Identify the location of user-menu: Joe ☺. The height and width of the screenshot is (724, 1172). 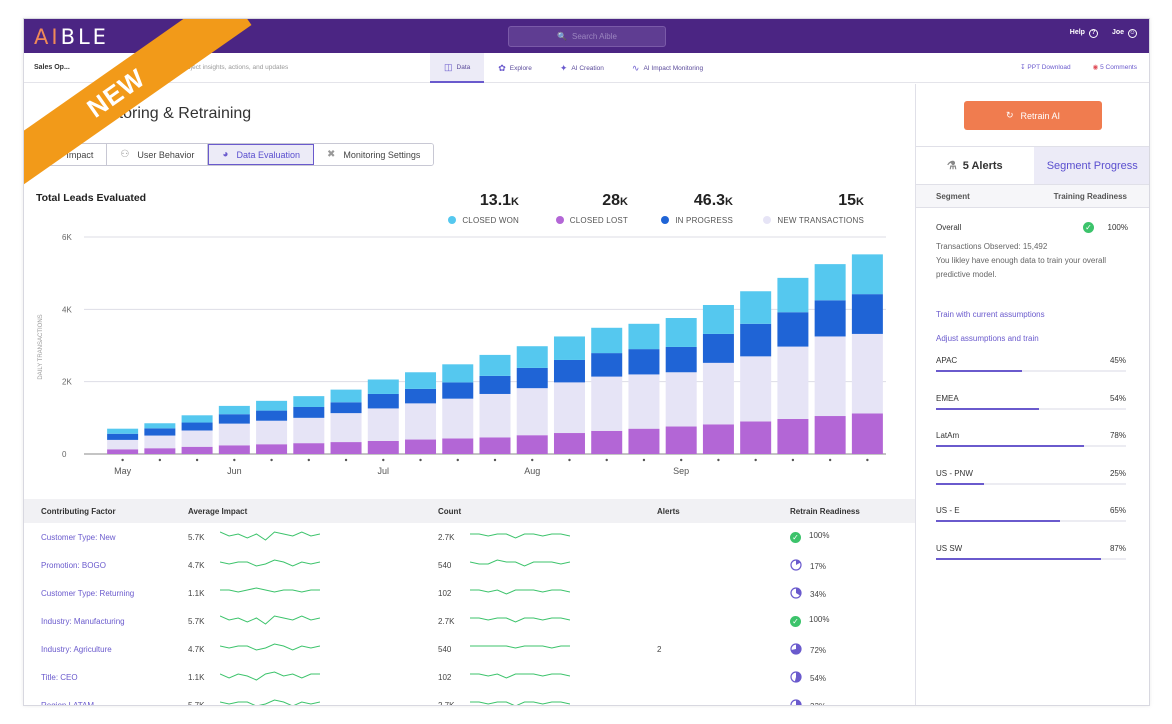
(1124, 33).